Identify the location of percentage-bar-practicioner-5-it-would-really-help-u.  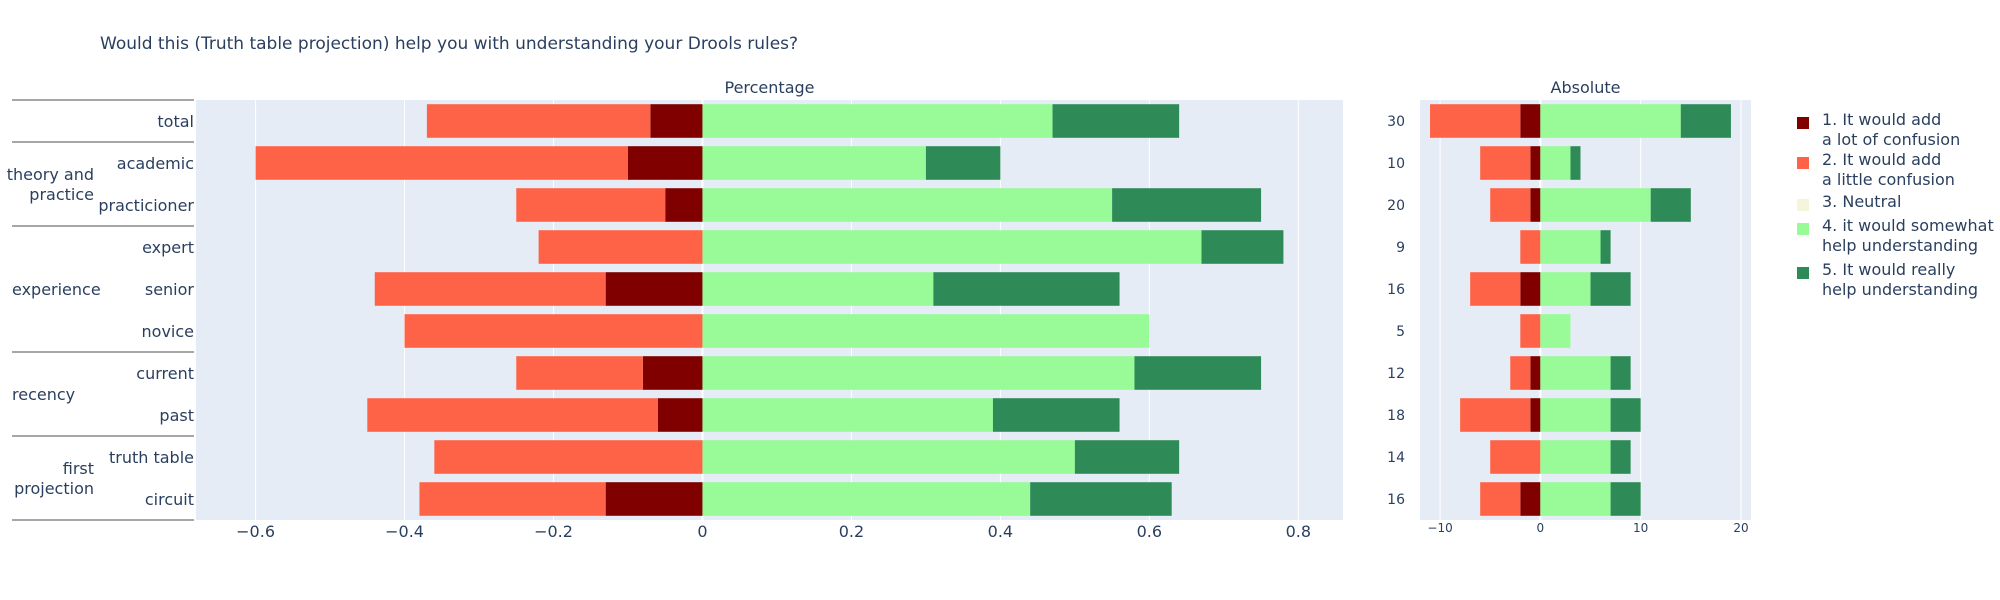
(1187, 205).